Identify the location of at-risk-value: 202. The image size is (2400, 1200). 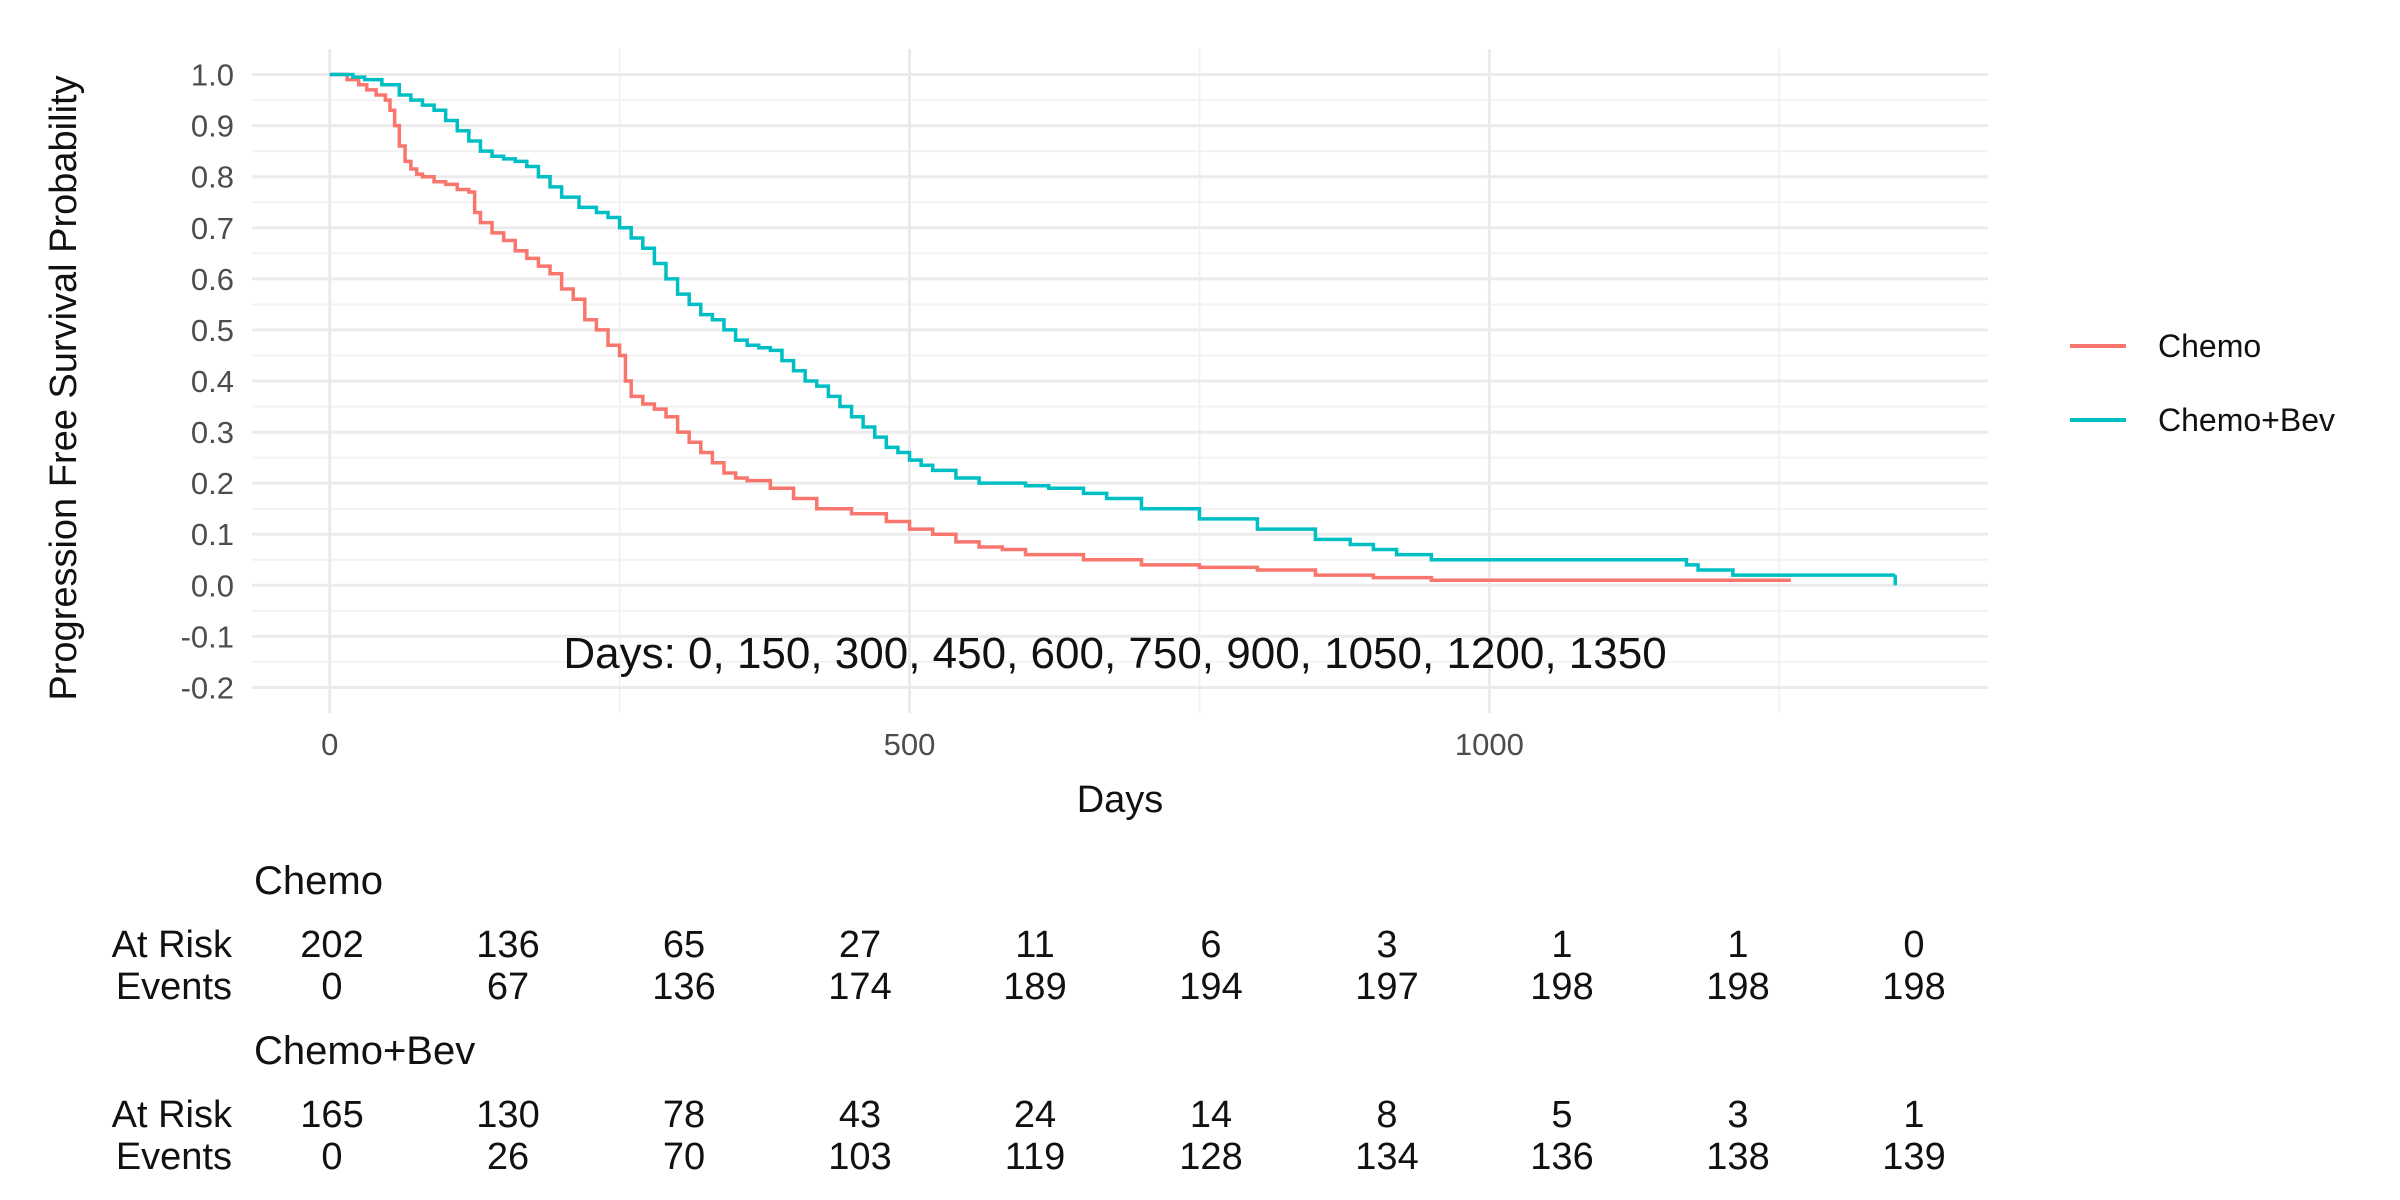
(331, 945).